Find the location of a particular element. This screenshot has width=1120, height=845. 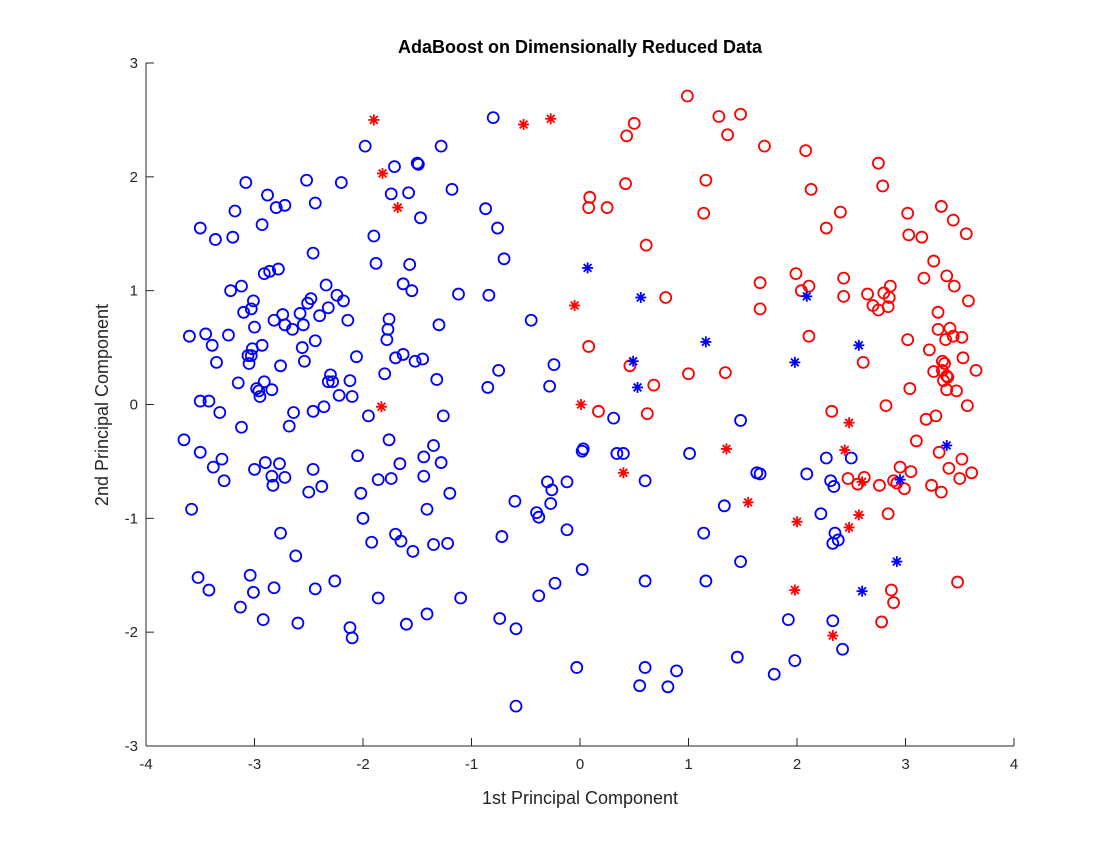

x-tick-label: 3 is located at coordinates (905, 764).